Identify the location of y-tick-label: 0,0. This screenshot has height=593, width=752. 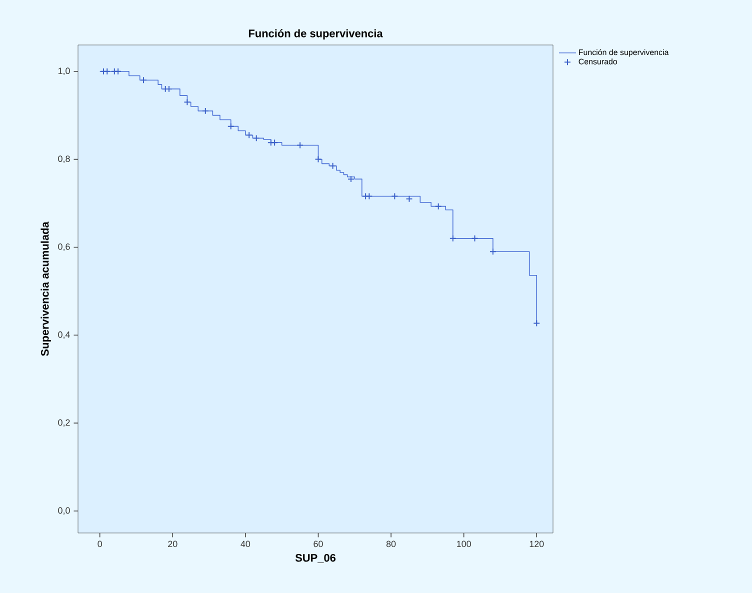
(64, 511).